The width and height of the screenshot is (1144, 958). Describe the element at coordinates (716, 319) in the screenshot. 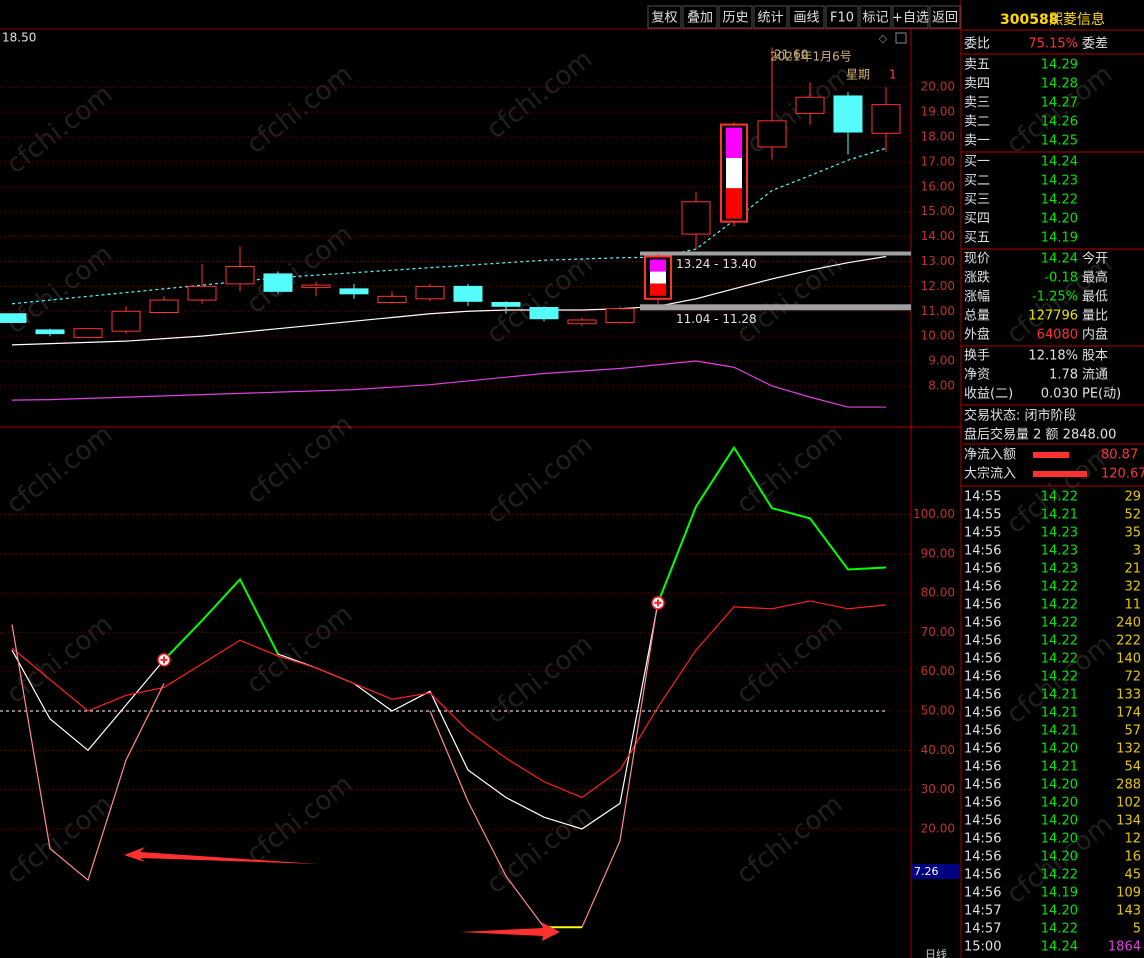

I see `range-label: 11.04 - 11.28` at that location.